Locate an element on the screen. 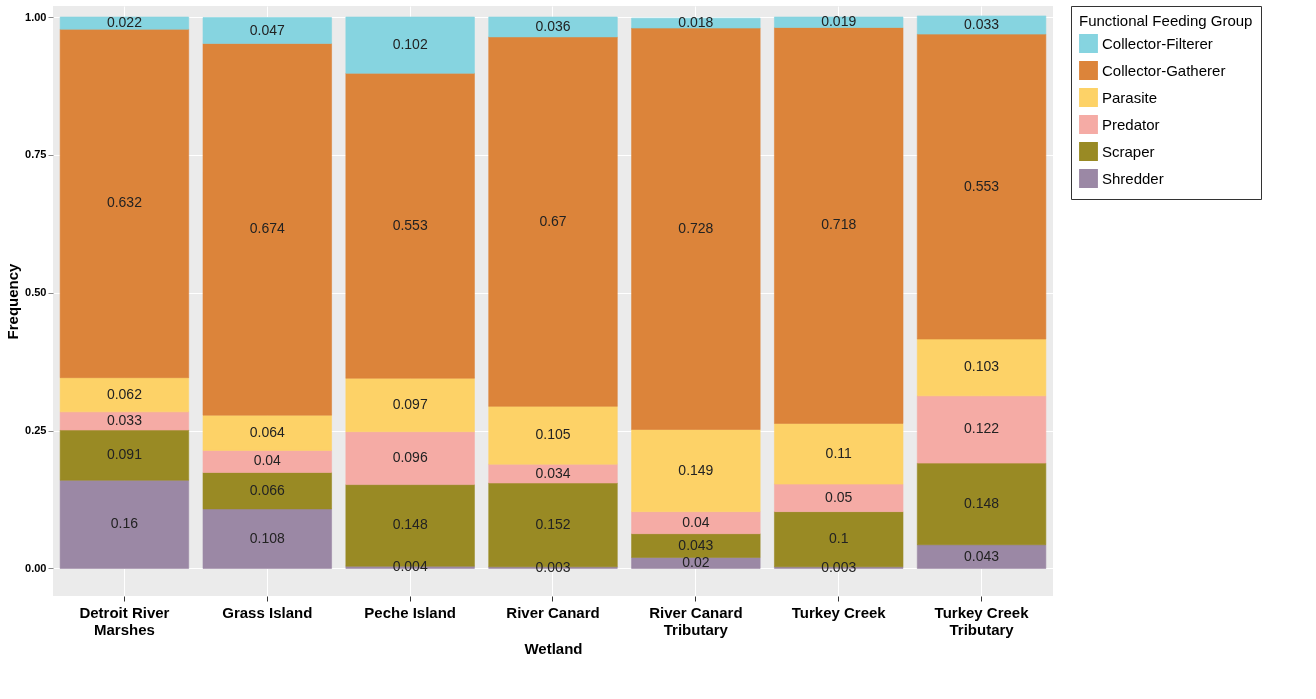 The image size is (1316, 699). x-axis-title: Wetland is located at coordinates (553, 648).